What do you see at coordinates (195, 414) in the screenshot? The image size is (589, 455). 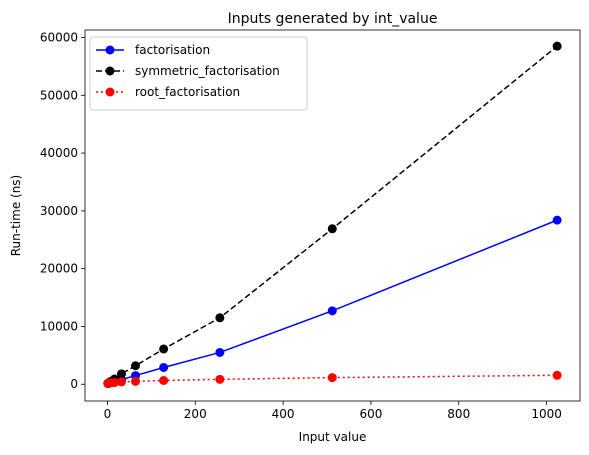 I see `x-tick-label-1: 200` at bounding box center [195, 414].